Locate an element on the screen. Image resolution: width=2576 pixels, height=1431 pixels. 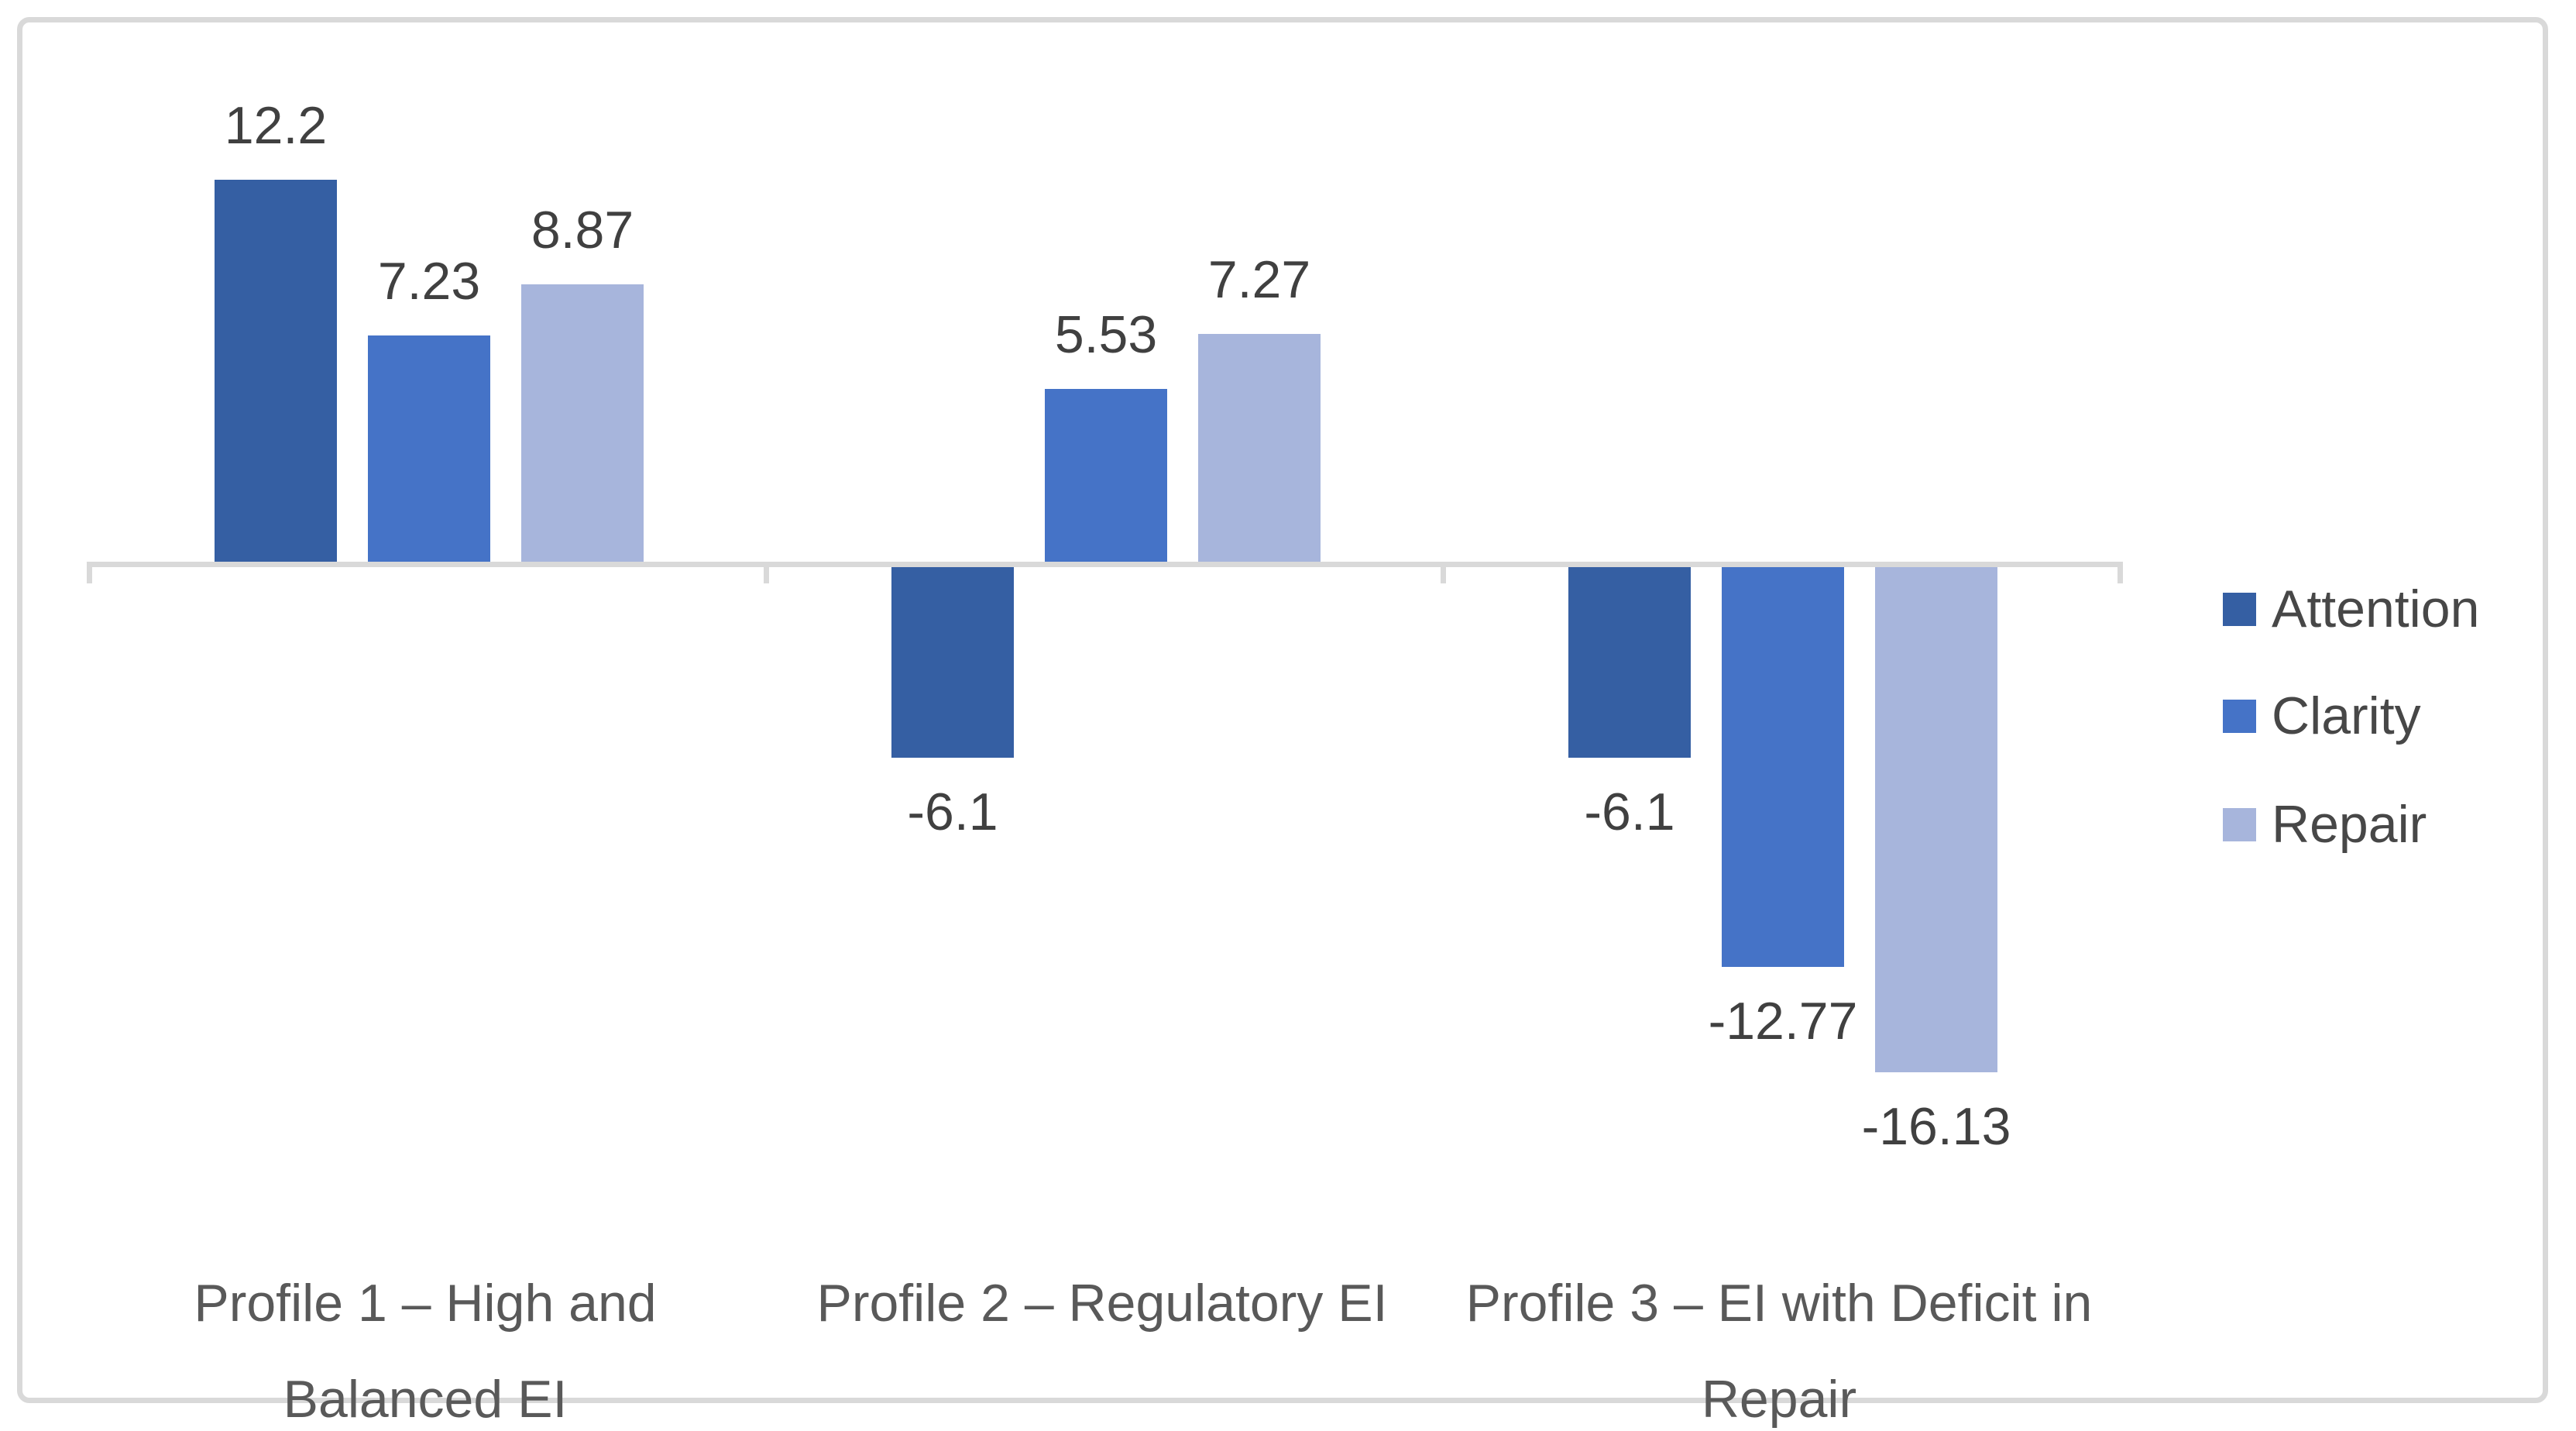
data-label-clarity-cat2: 5.53 is located at coordinates (1106, 334).